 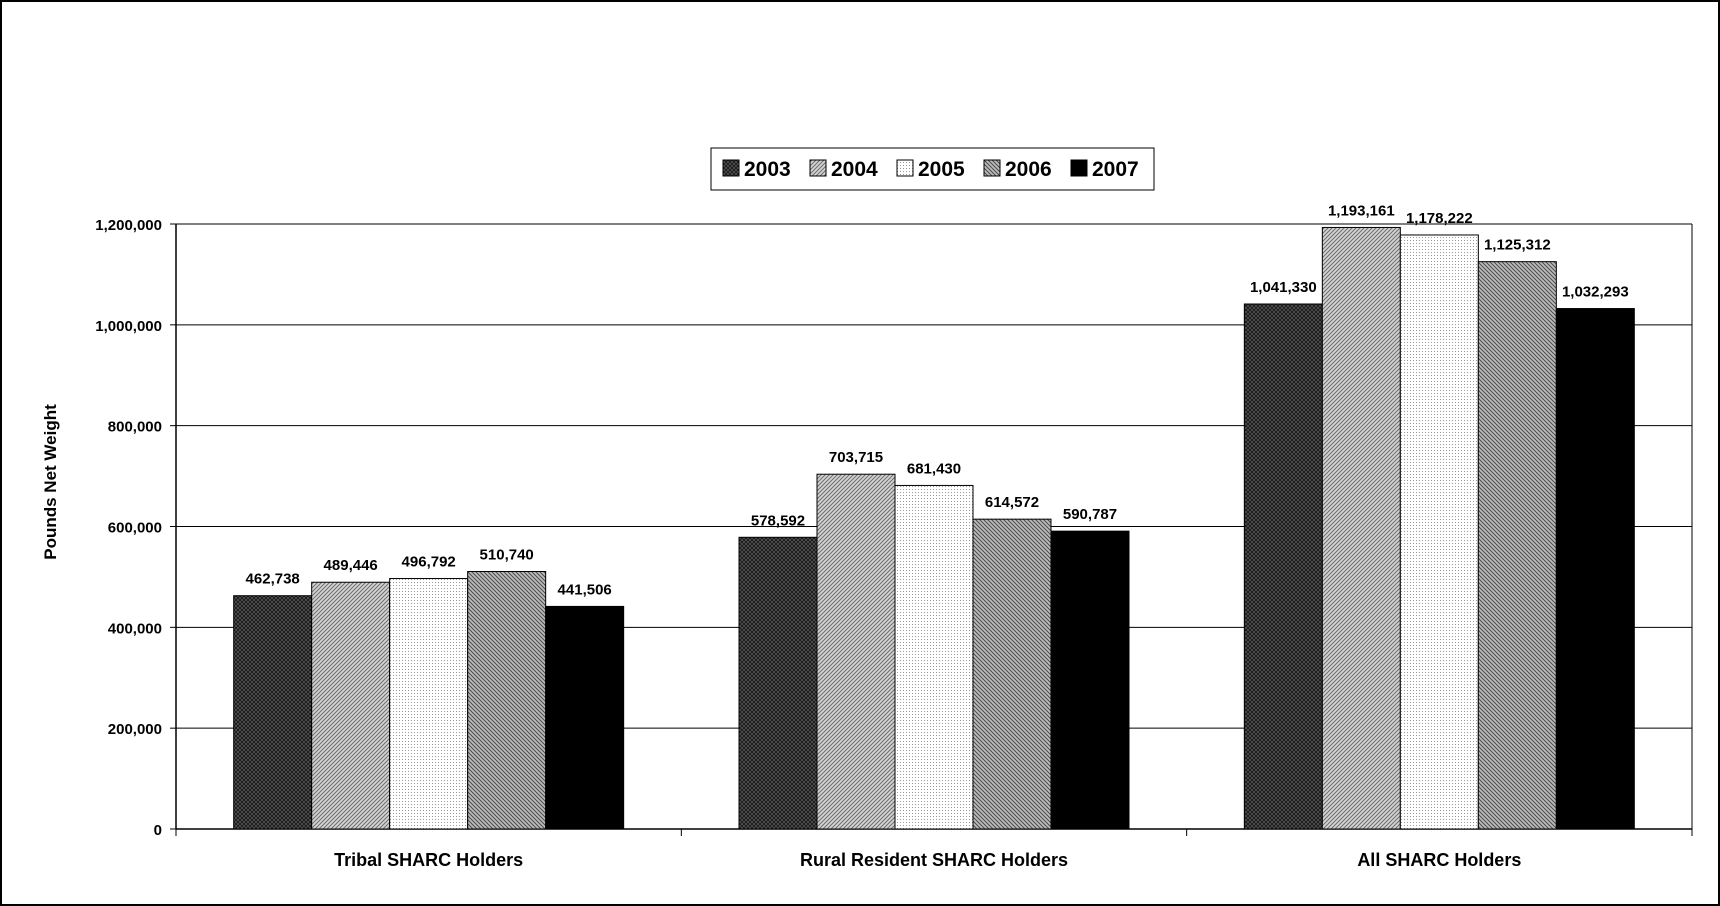 What do you see at coordinates (1595, 292) in the screenshot?
I see `data-label: 1,032,293` at bounding box center [1595, 292].